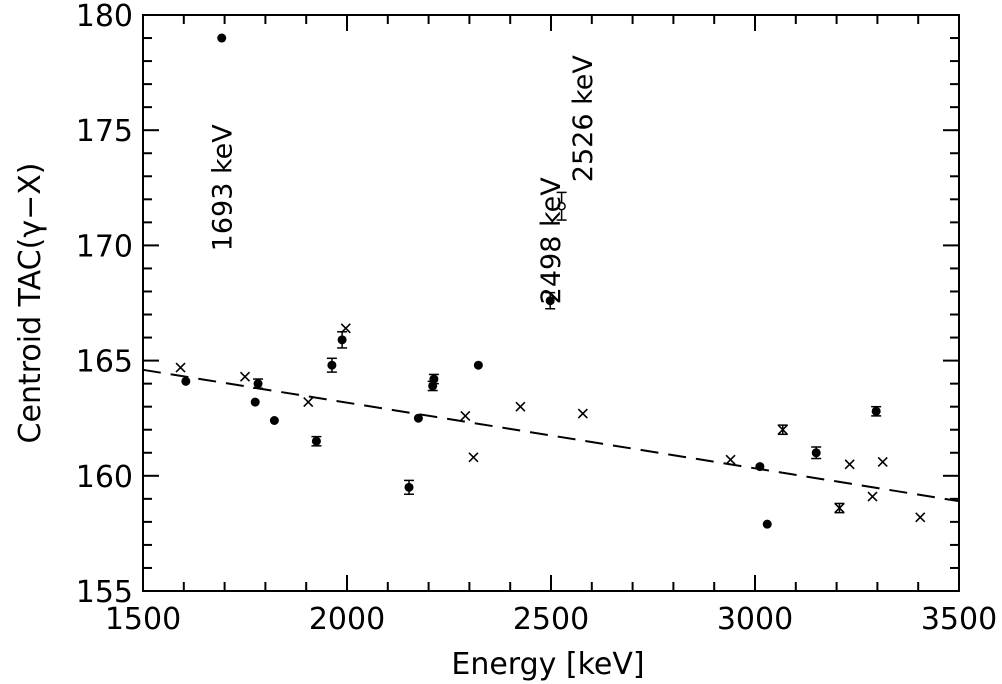 This screenshot has width=1002, height=684. Describe the element at coordinates (104, 131) in the screenshot. I see `y-tick-label: 175` at that location.